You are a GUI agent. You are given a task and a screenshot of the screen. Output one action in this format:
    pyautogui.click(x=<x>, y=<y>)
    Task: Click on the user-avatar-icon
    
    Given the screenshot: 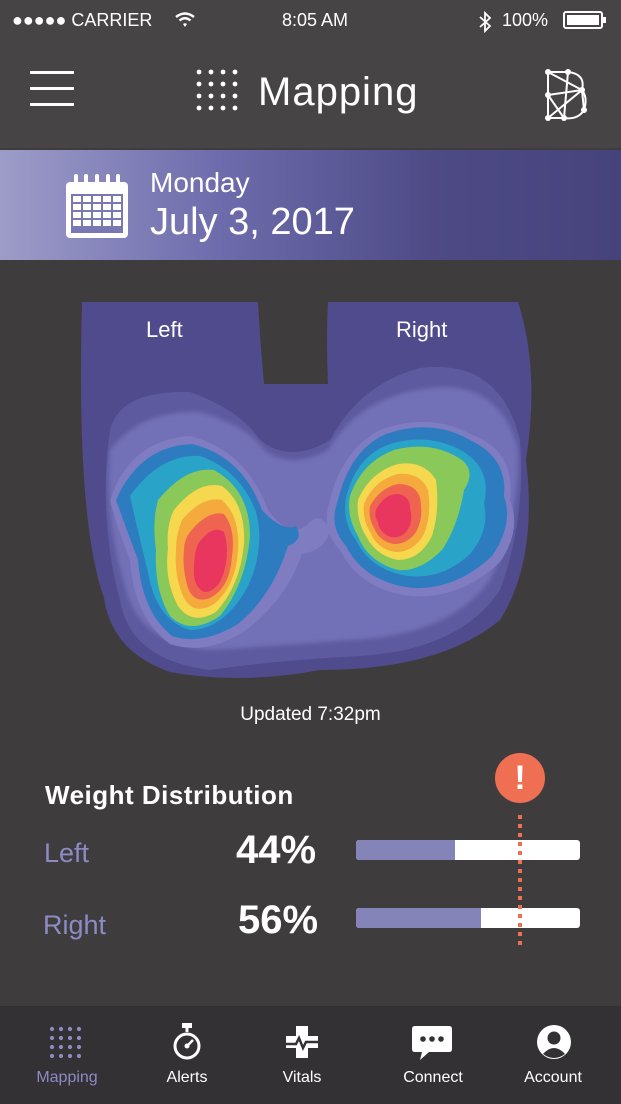 What is the action you would take?
    pyautogui.click(x=554, y=1042)
    